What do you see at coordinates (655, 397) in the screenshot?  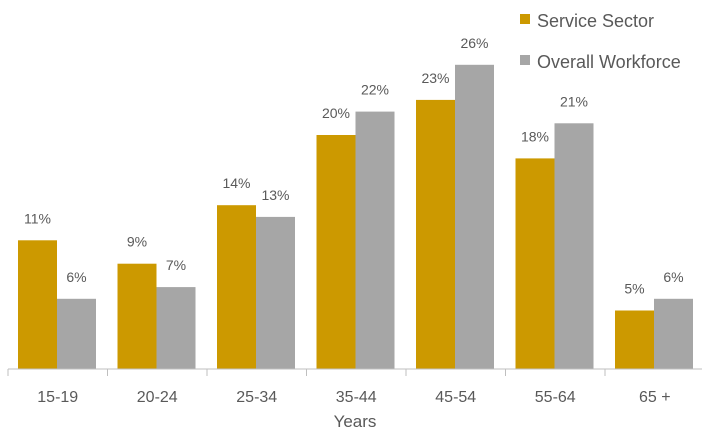 I see `x-tick-label-65: 65 +` at bounding box center [655, 397].